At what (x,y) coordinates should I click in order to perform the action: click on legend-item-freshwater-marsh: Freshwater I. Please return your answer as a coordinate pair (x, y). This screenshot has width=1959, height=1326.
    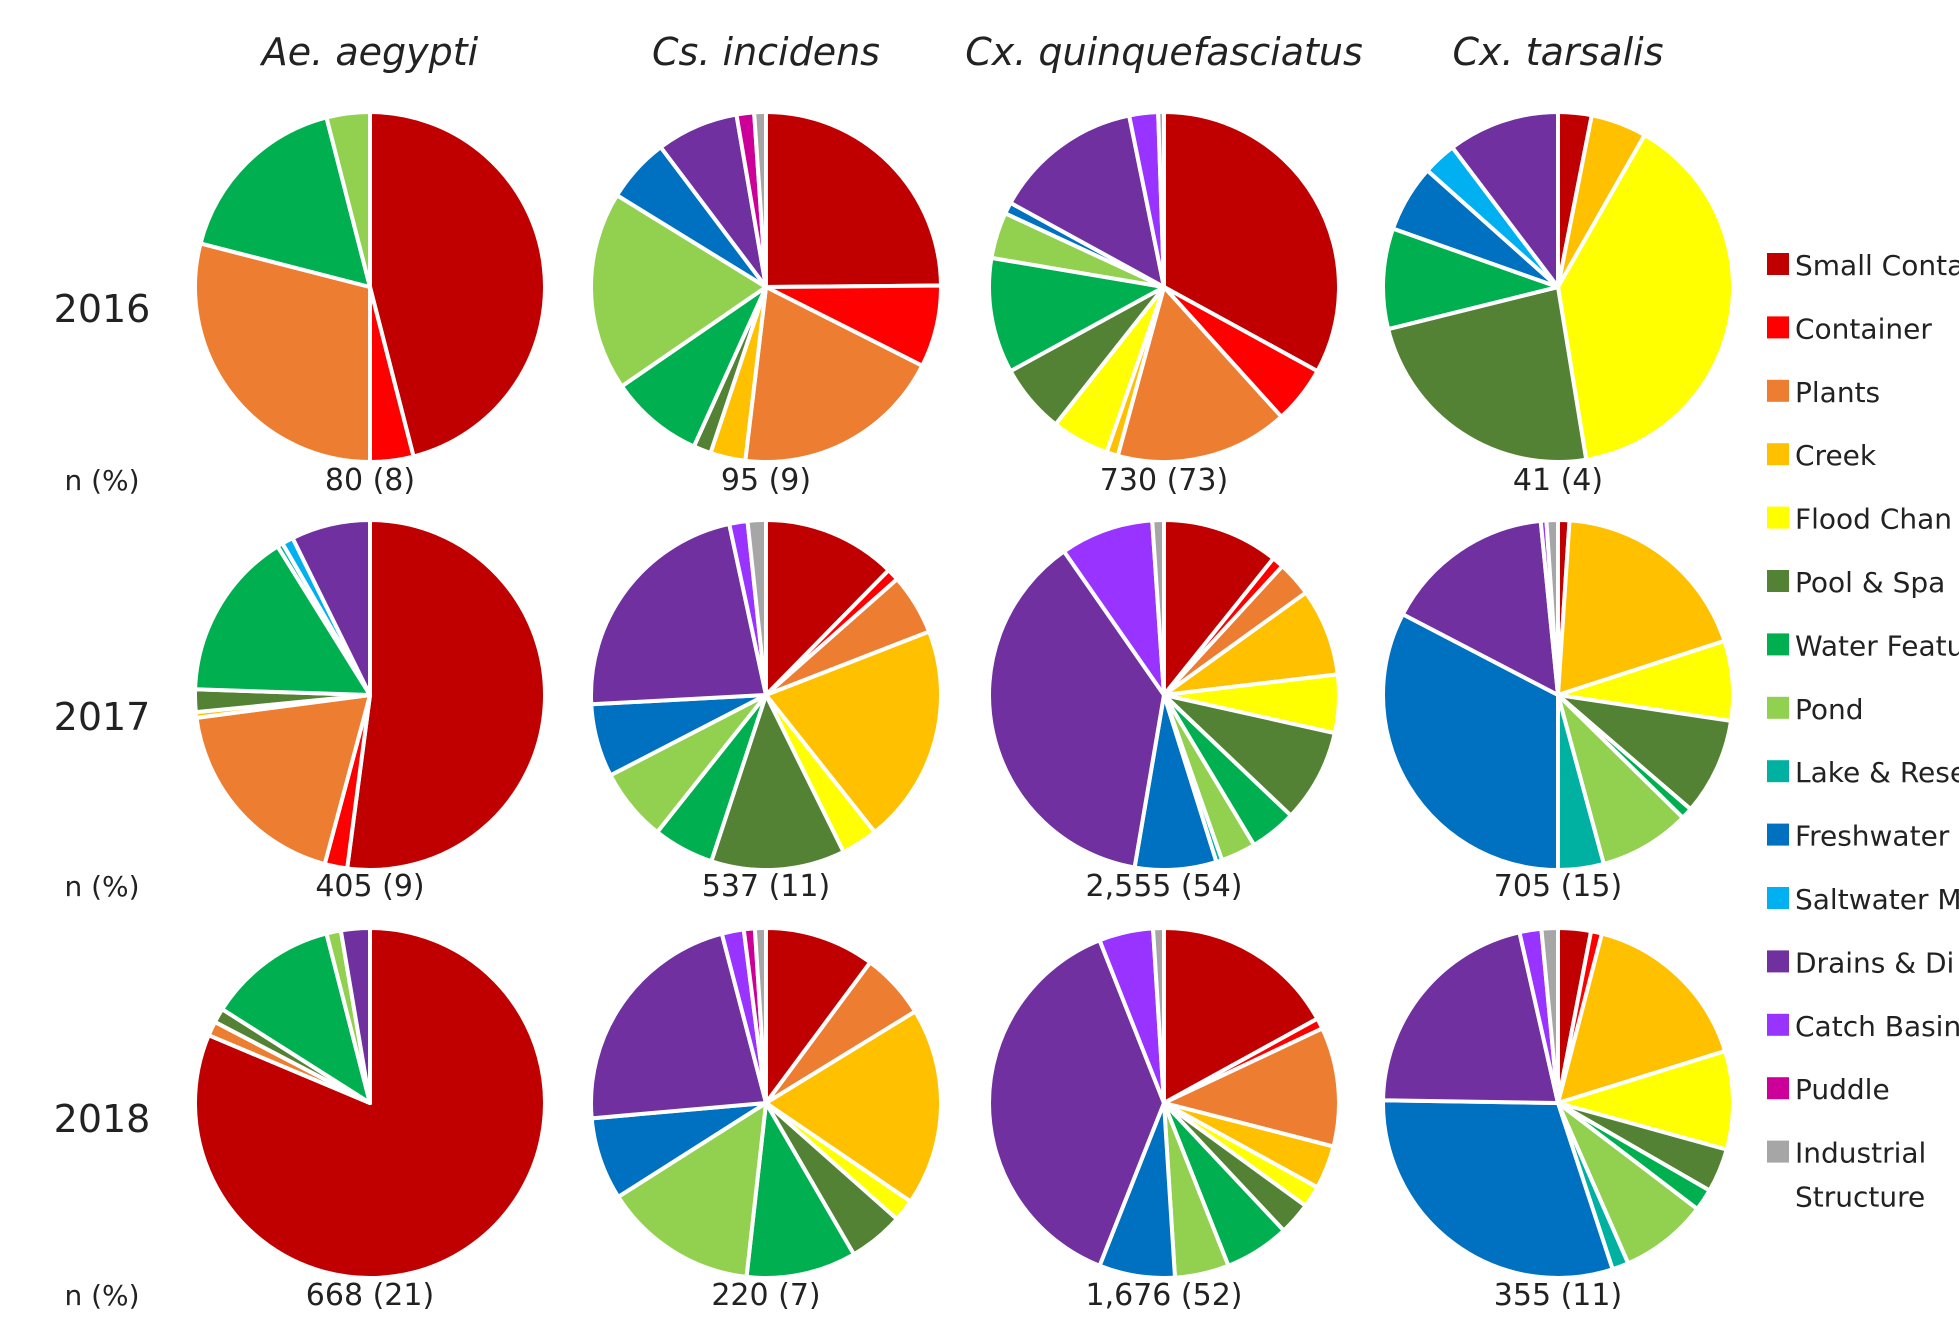
    Looking at the image, I should click on (1863, 836).